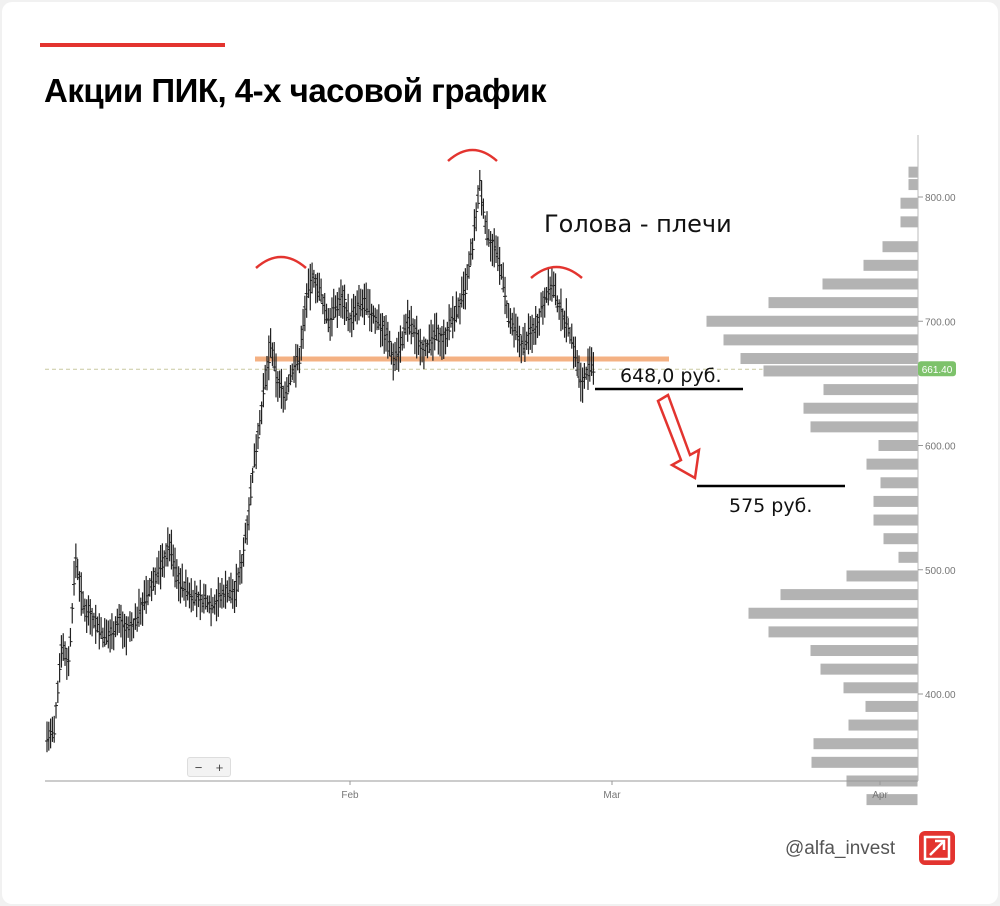 This screenshot has width=1000, height=906. I want to click on zoom-control: − +, so click(209, 767).